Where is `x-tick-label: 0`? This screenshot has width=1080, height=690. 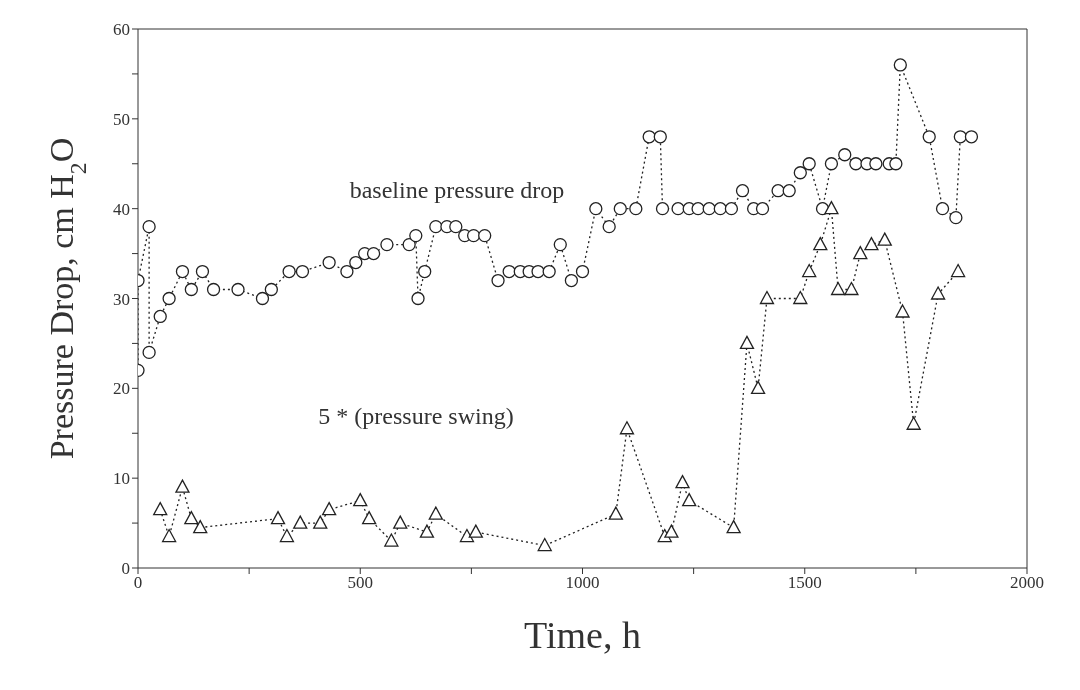 x-tick-label: 0 is located at coordinates (138, 583).